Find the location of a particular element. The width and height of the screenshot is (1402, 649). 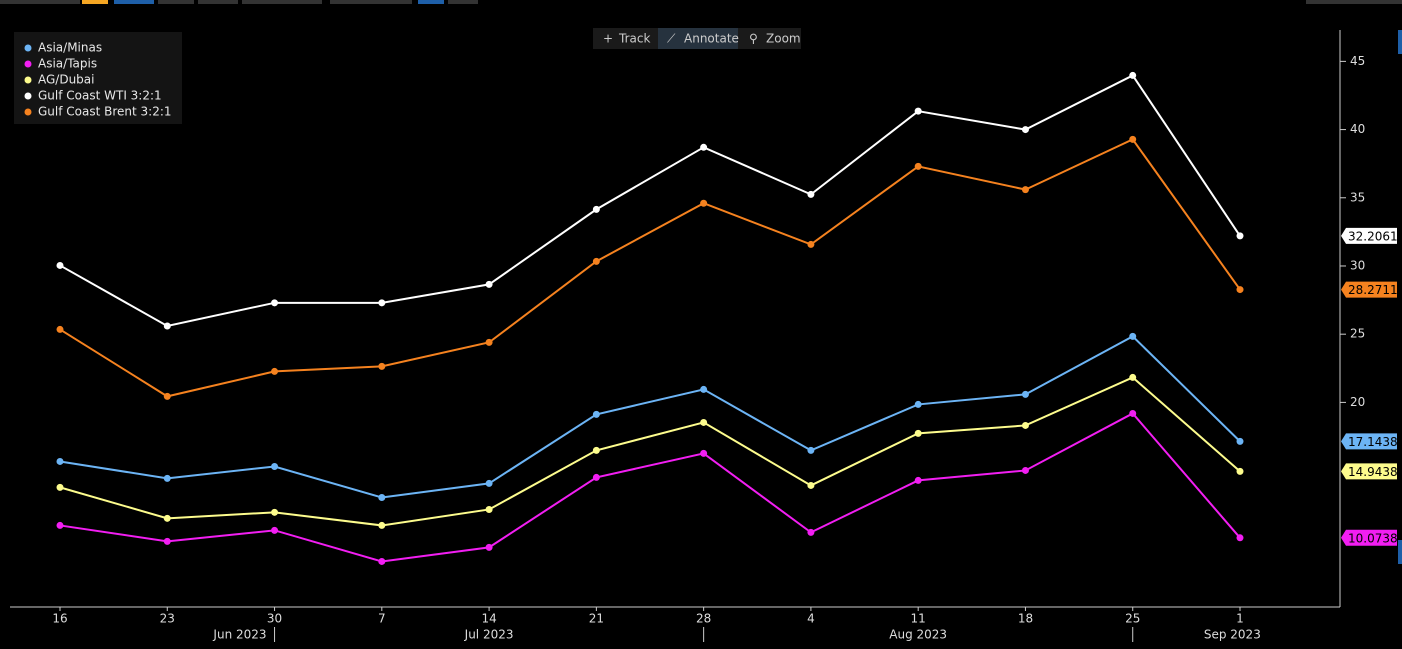

y-tick-label: 35 is located at coordinates (1357, 197).